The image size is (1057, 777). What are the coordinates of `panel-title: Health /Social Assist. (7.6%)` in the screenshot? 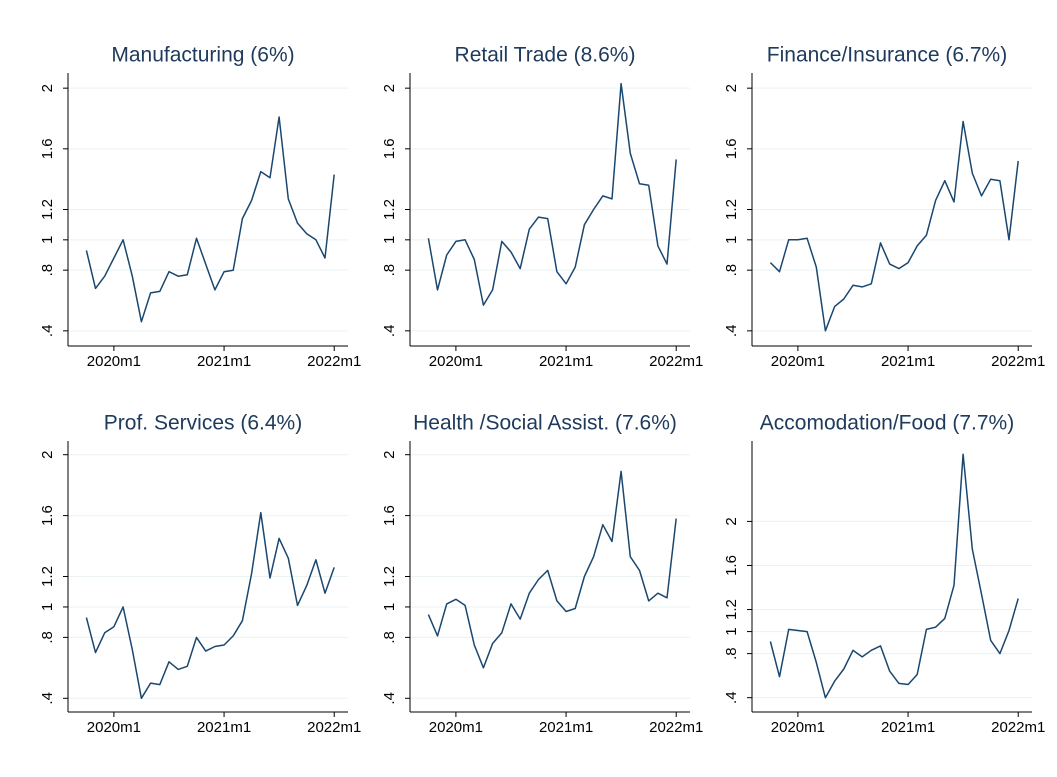 It's located at (545, 423).